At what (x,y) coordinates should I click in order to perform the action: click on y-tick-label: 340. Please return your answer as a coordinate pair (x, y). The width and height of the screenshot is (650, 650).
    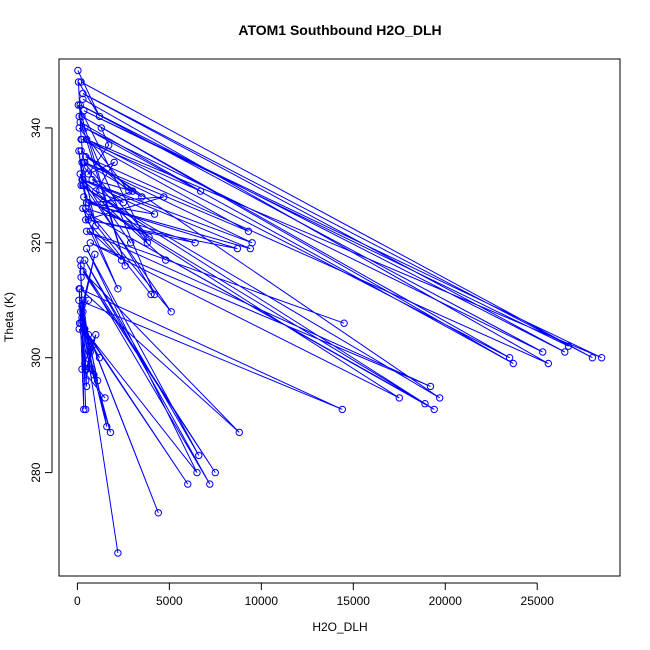
    Looking at the image, I should click on (36, 128).